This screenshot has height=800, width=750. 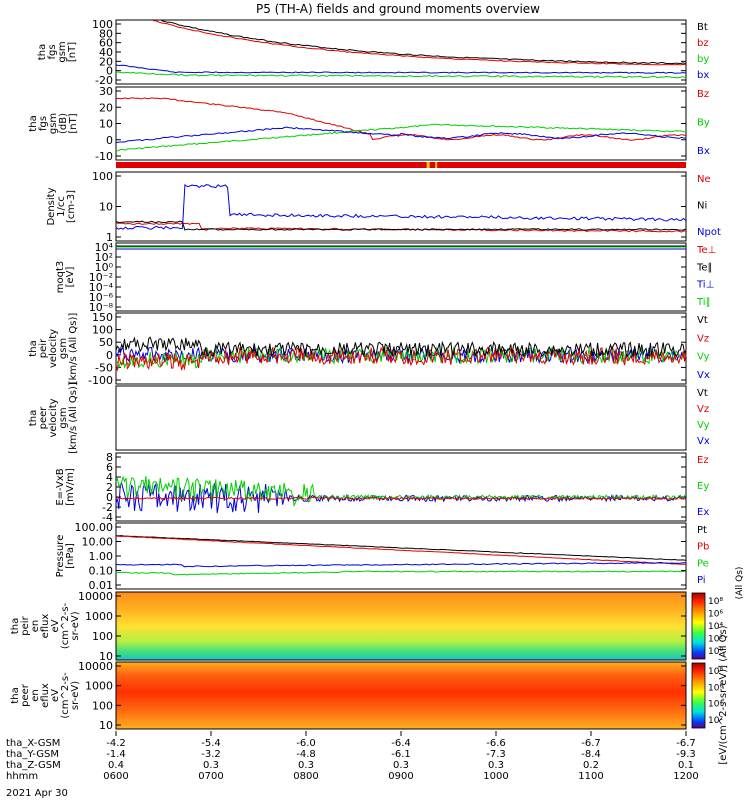 I want to click on footer-row-label: hhmm, so click(x=22, y=776).